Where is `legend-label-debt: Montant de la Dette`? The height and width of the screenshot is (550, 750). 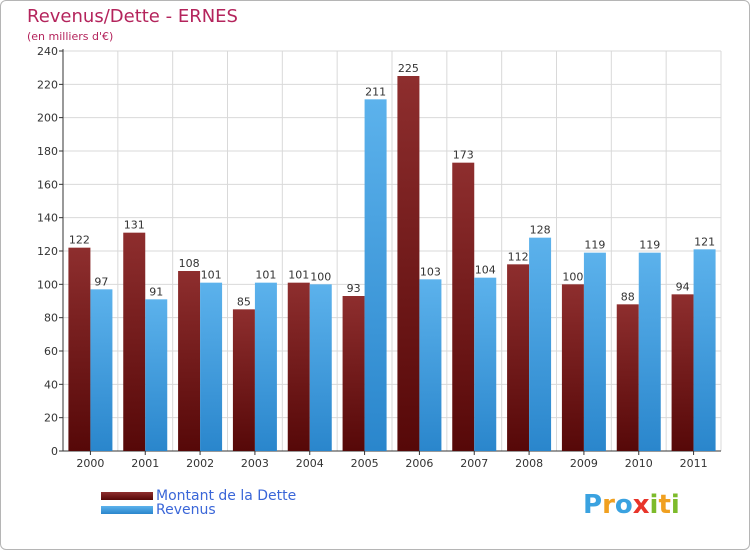 legend-label-debt: Montant de la Dette is located at coordinates (226, 496).